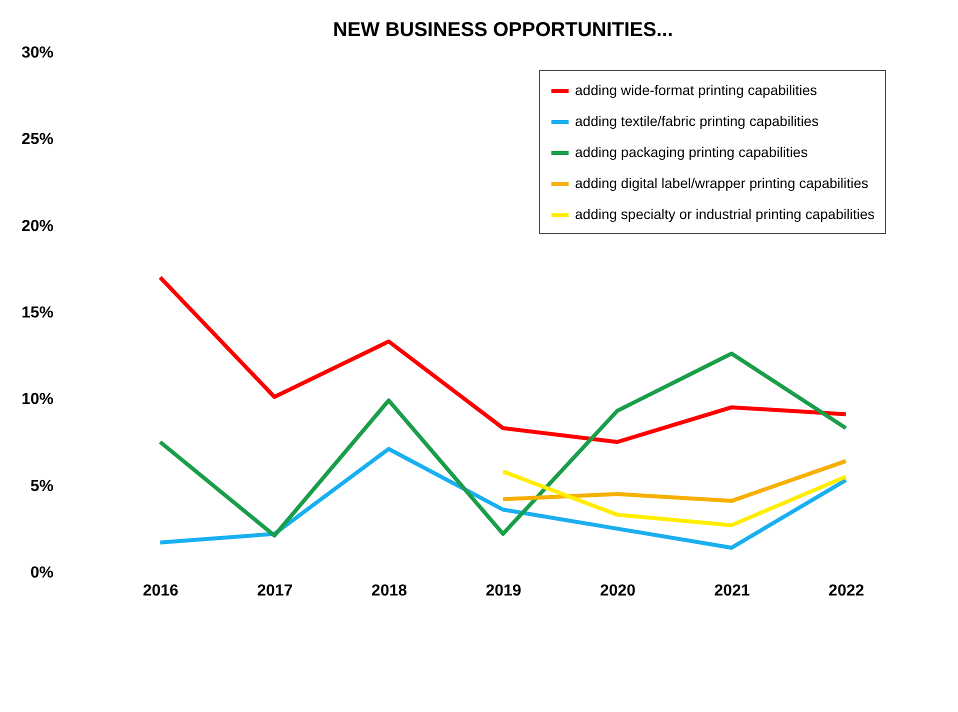 This screenshot has width=958, height=712. Describe the element at coordinates (389, 591) in the screenshot. I see `x-tick-label: 2018` at that location.